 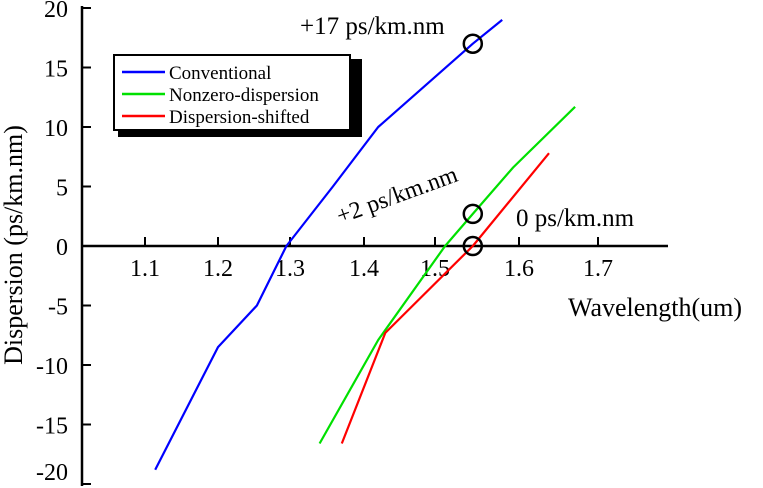 I want to click on legend-box, so click(x=232, y=92).